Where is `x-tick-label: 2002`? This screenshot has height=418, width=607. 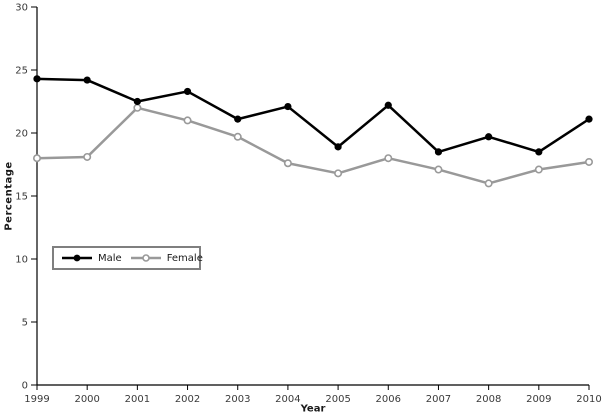 x-tick-label: 2002 is located at coordinates (187, 399).